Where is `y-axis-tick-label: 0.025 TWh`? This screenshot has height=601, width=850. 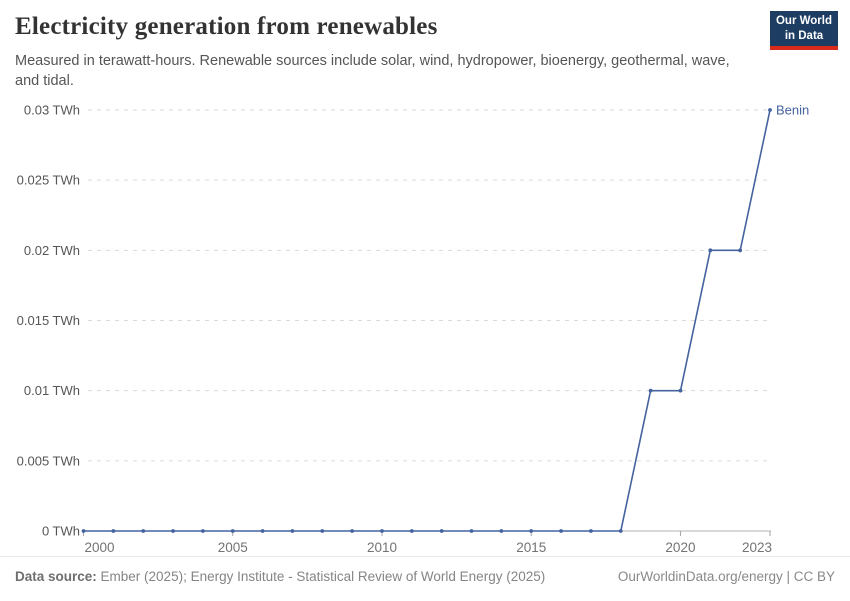
y-axis-tick-label: 0.025 TWh is located at coordinates (48, 180).